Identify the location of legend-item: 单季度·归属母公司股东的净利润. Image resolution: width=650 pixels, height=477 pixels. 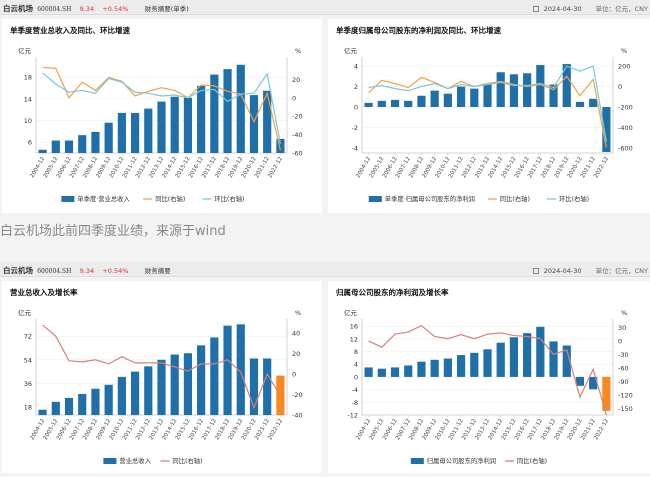
(421, 198).